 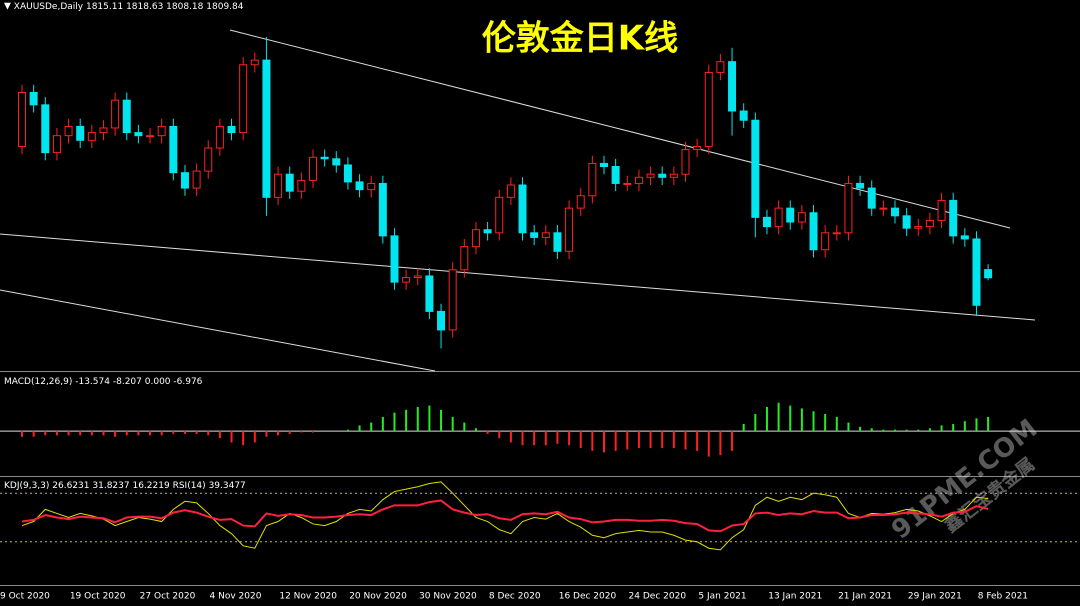 I want to click on x-tick-label: 24 Dec 2020, so click(x=658, y=597).